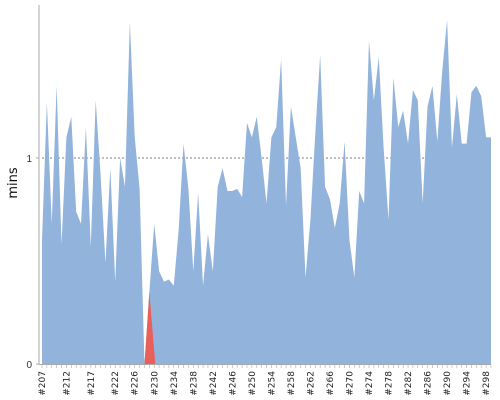 The image size is (500, 400). I want to click on x-tick-label: #234, so click(175, 383).